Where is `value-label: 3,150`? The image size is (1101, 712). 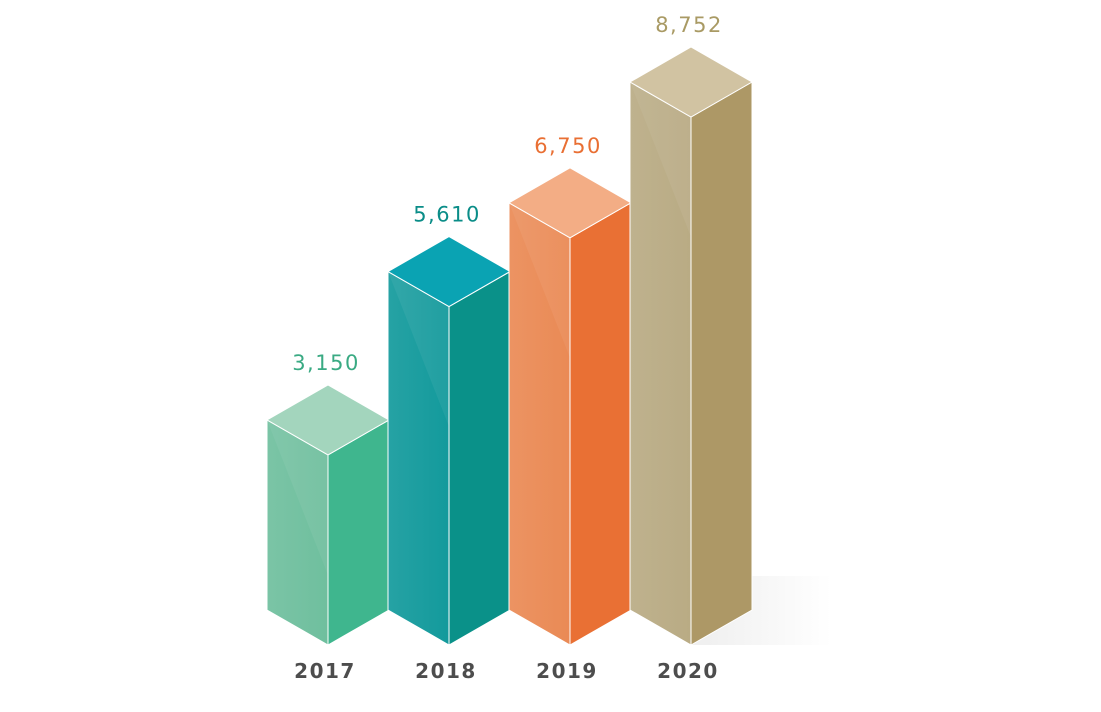
value-label: 3,150 is located at coordinates (326, 363).